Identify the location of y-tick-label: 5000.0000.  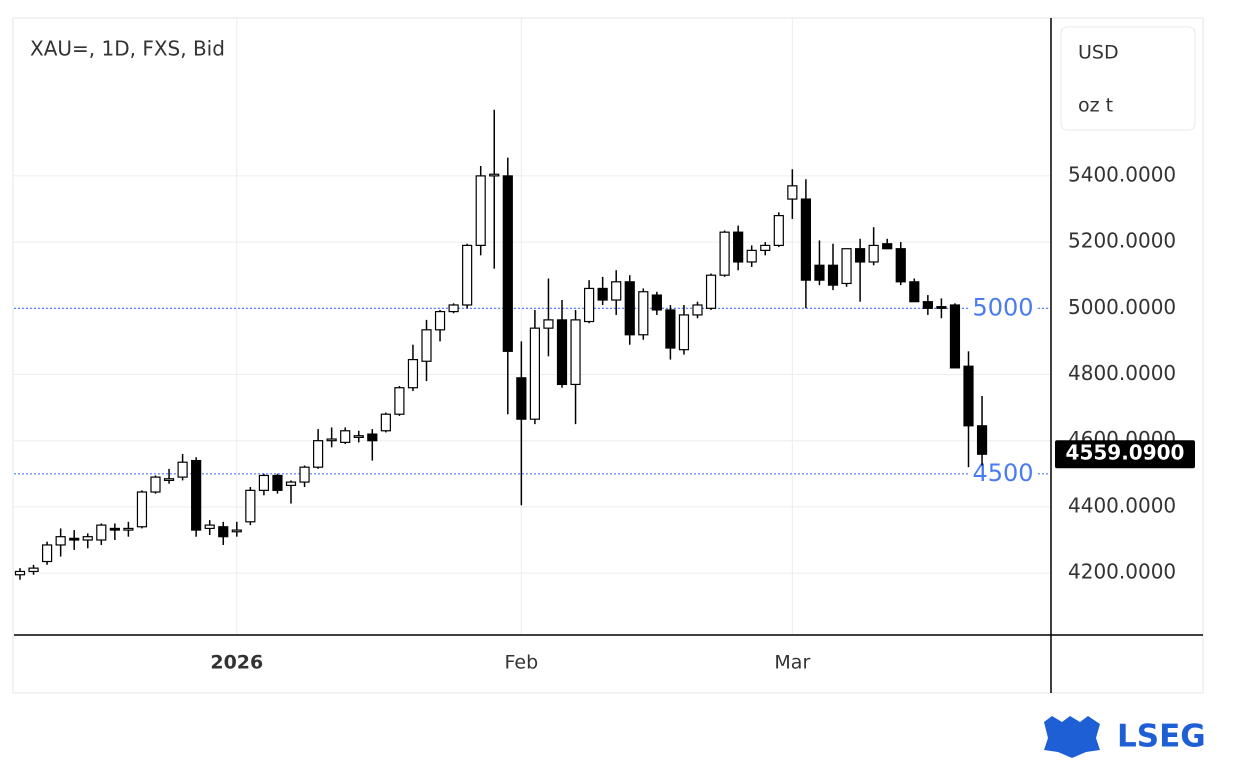
(1122, 307).